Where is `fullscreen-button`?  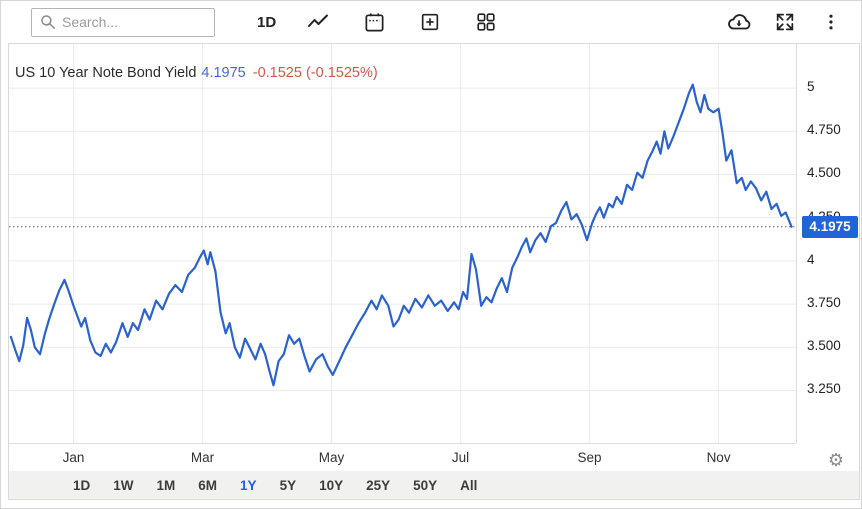
fullscreen-button is located at coordinates (785, 22).